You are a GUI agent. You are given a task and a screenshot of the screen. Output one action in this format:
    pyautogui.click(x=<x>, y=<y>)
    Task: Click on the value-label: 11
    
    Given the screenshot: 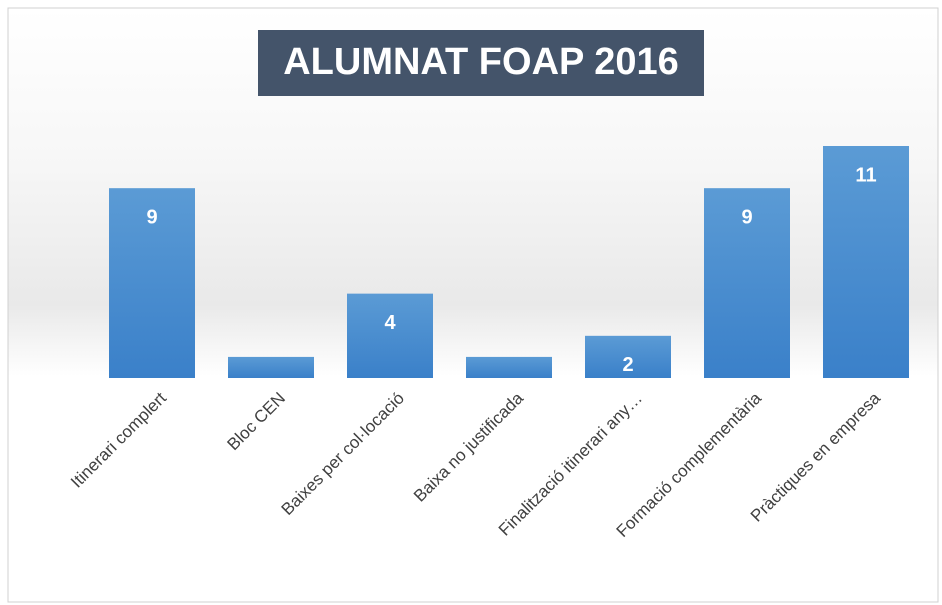 What is the action you would take?
    pyautogui.click(x=865, y=175)
    